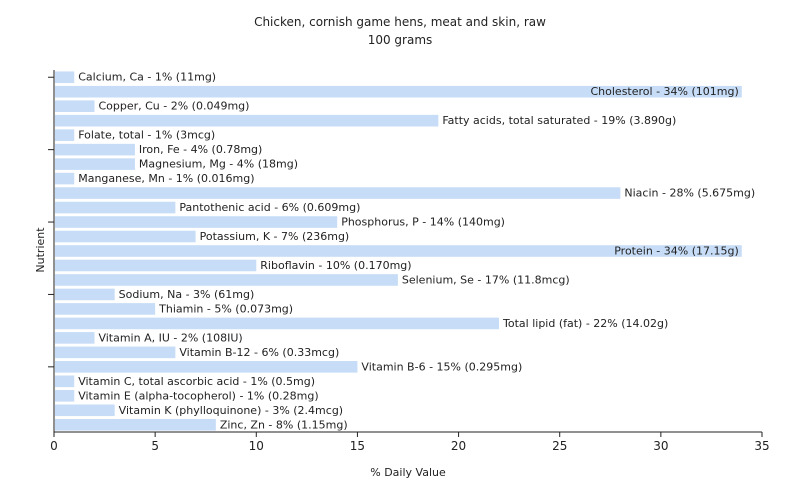 The height and width of the screenshot is (500, 800). Describe the element at coordinates (689, 193) in the screenshot. I see `bar-label: Niacin - 28% (5.675mg)` at that location.